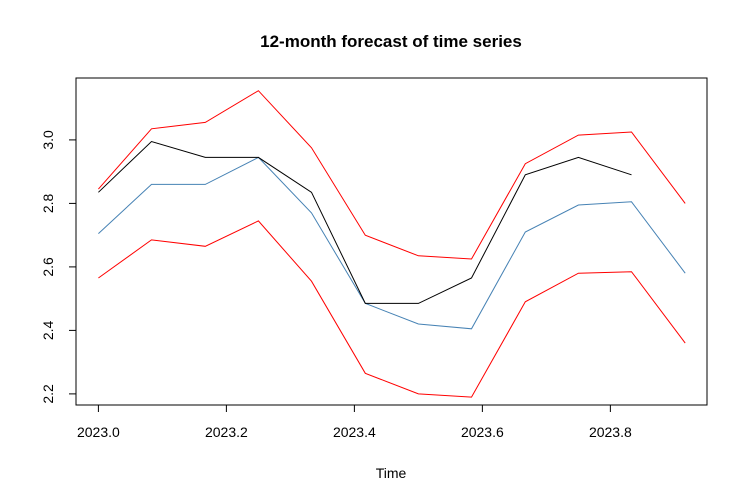  What do you see at coordinates (48, 203) in the screenshot?
I see `y-tick-label: 2.8` at bounding box center [48, 203].